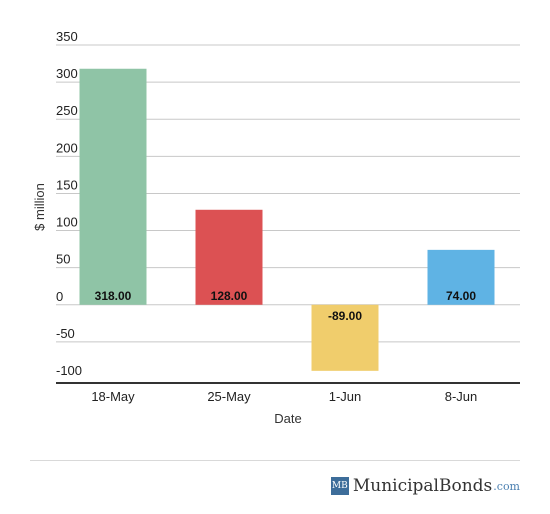  I want to click on brand-tld: .com, so click(506, 486).